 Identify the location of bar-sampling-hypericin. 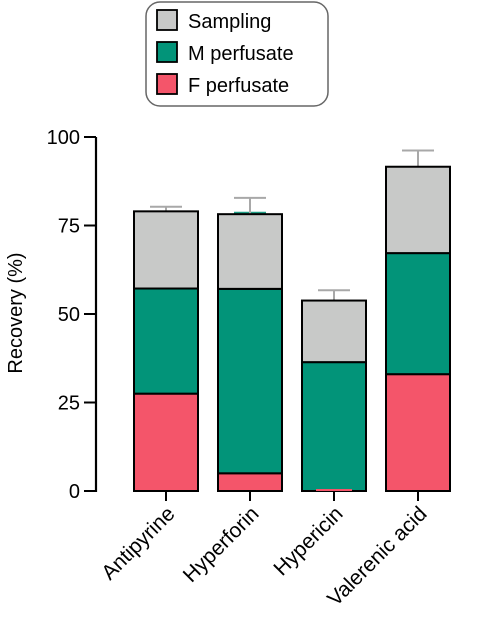
(334, 331).